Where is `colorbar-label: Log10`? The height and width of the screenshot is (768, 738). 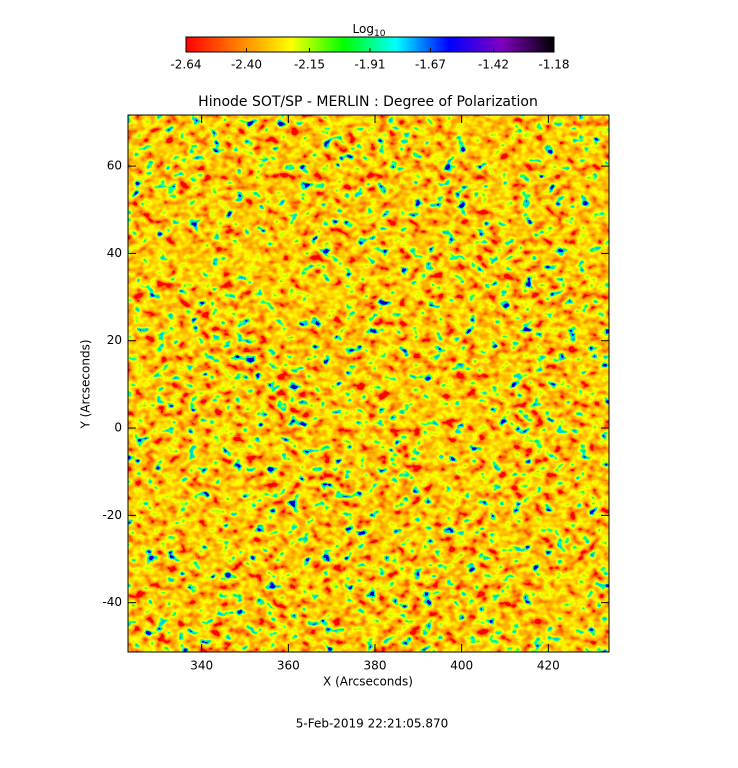 colorbar-label: Log10 is located at coordinates (369, 30).